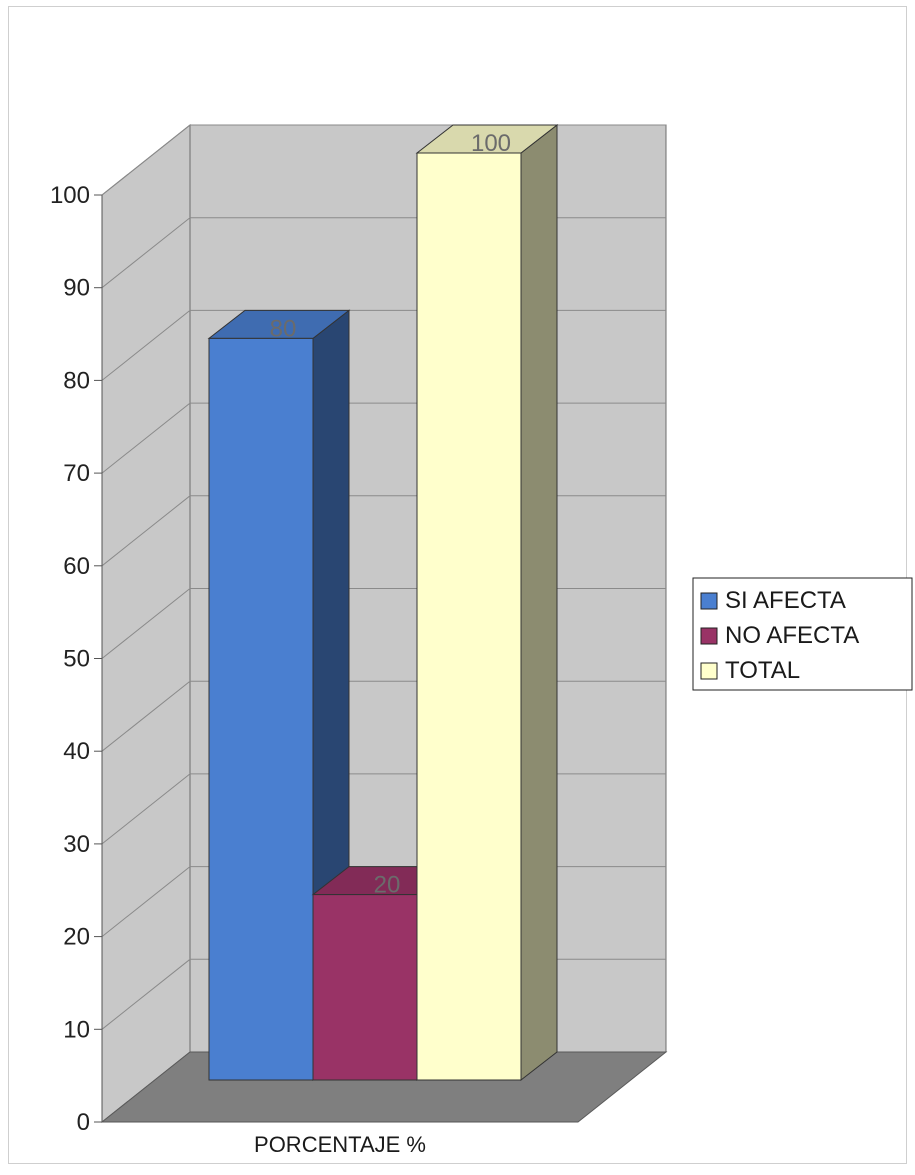 The height and width of the screenshot is (1175, 915). What do you see at coordinates (76, 473) in the screenshot?
I see `y-tick-label: 70` at bounding box center [76, 473].